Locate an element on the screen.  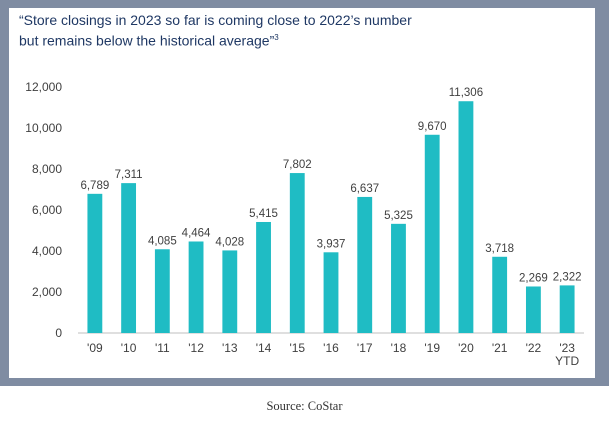
x-tick-label: '22 is located at coordinates (534, 348).